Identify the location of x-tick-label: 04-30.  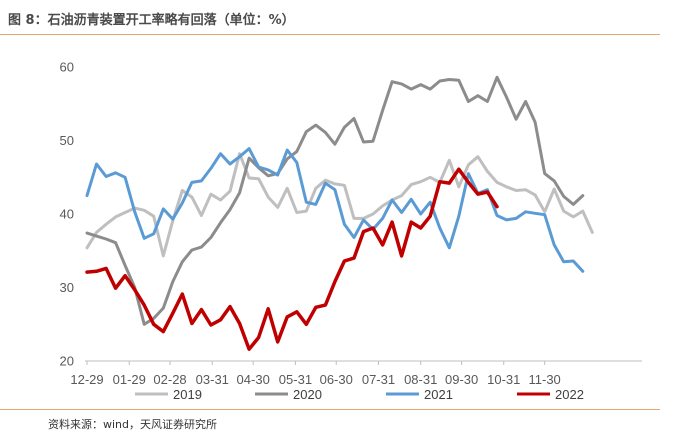
(253, 379).